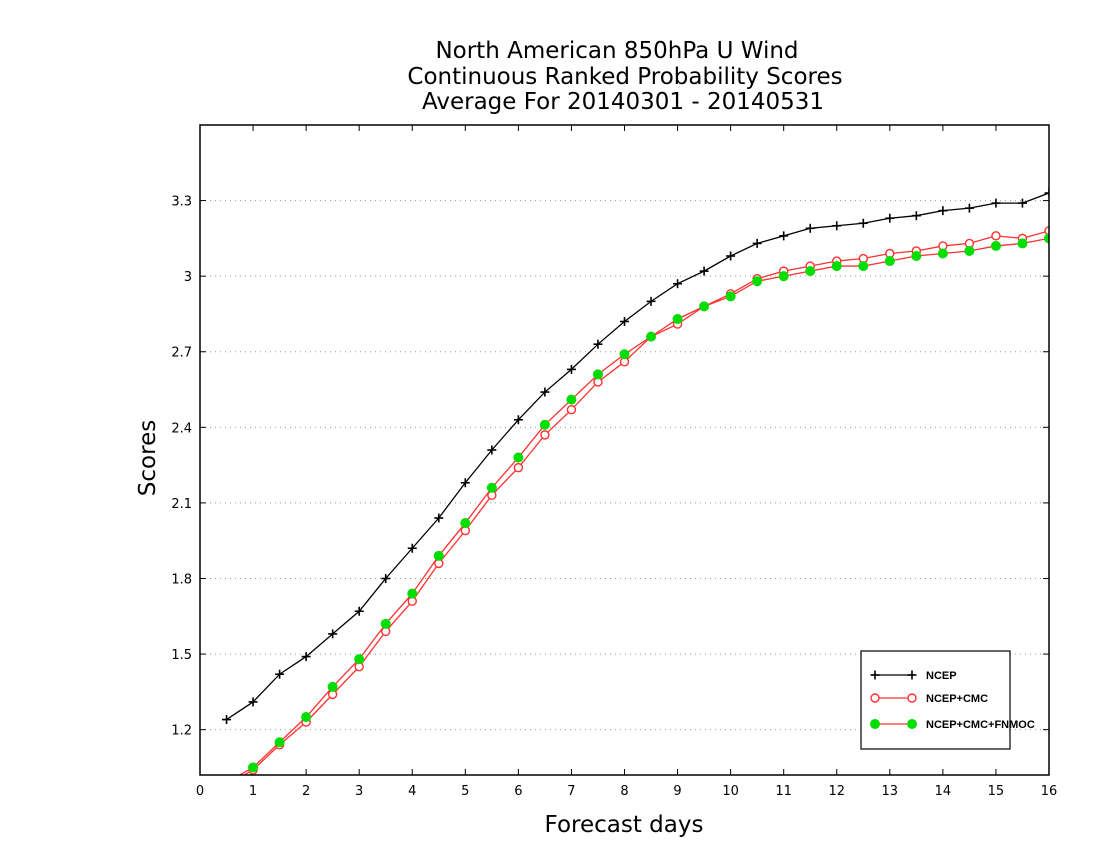 This screenshot has height=850, width=1100. Describe the element at coordinates (996, 791) in the screenshot. I see `x-tick-label: 15` at that location.